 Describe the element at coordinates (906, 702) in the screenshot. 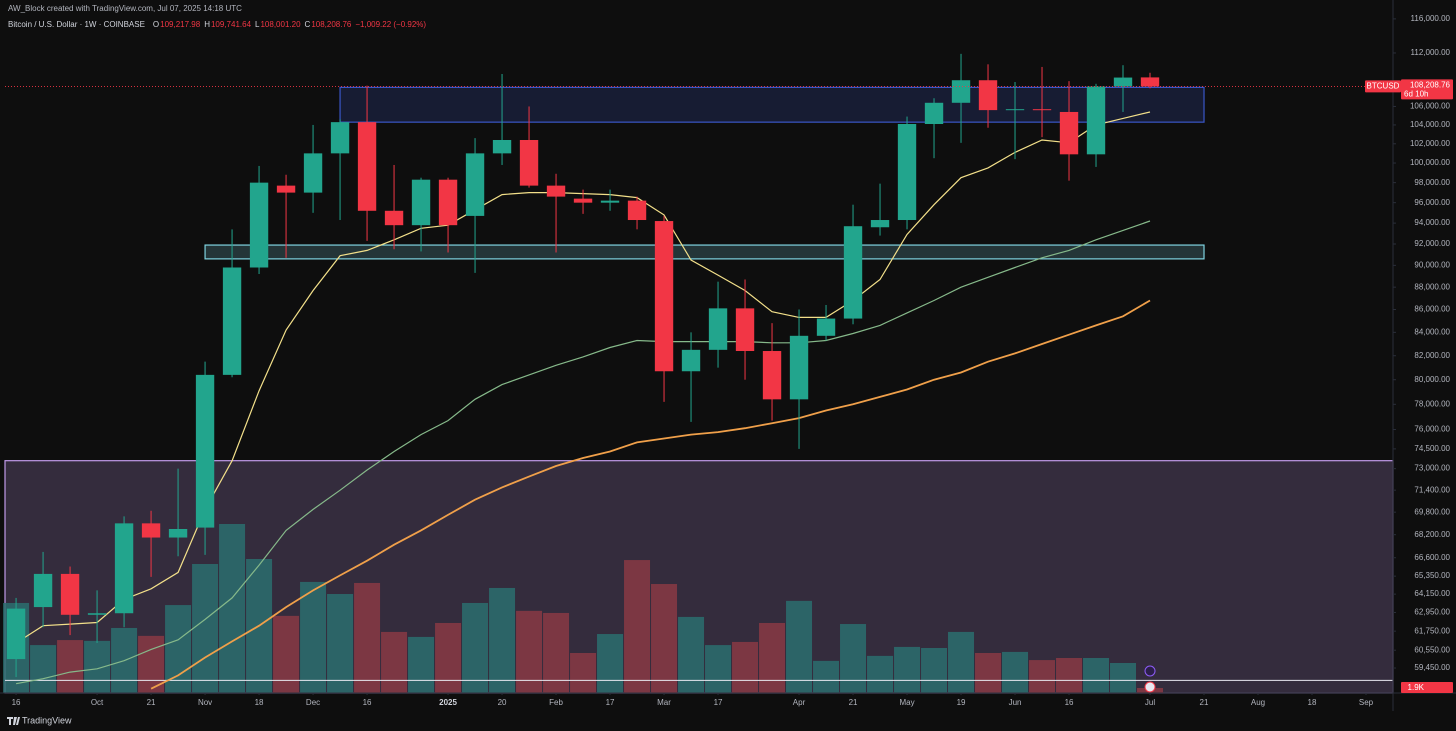

I see `x-tick-label: May` at that location.